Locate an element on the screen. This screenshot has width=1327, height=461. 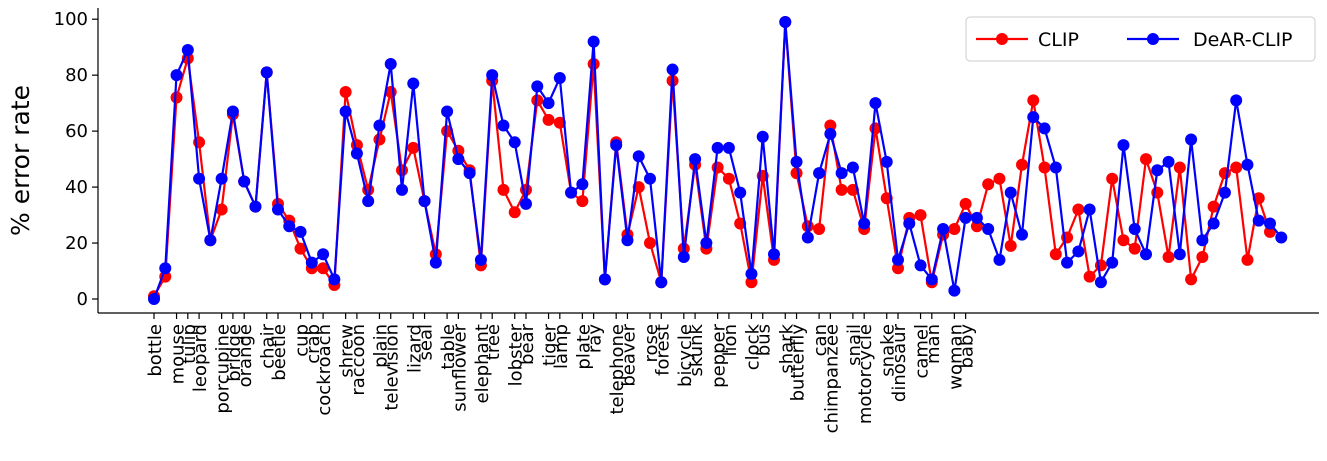
legend-label-clip: CLIP is located at coordinates (1058, 40).